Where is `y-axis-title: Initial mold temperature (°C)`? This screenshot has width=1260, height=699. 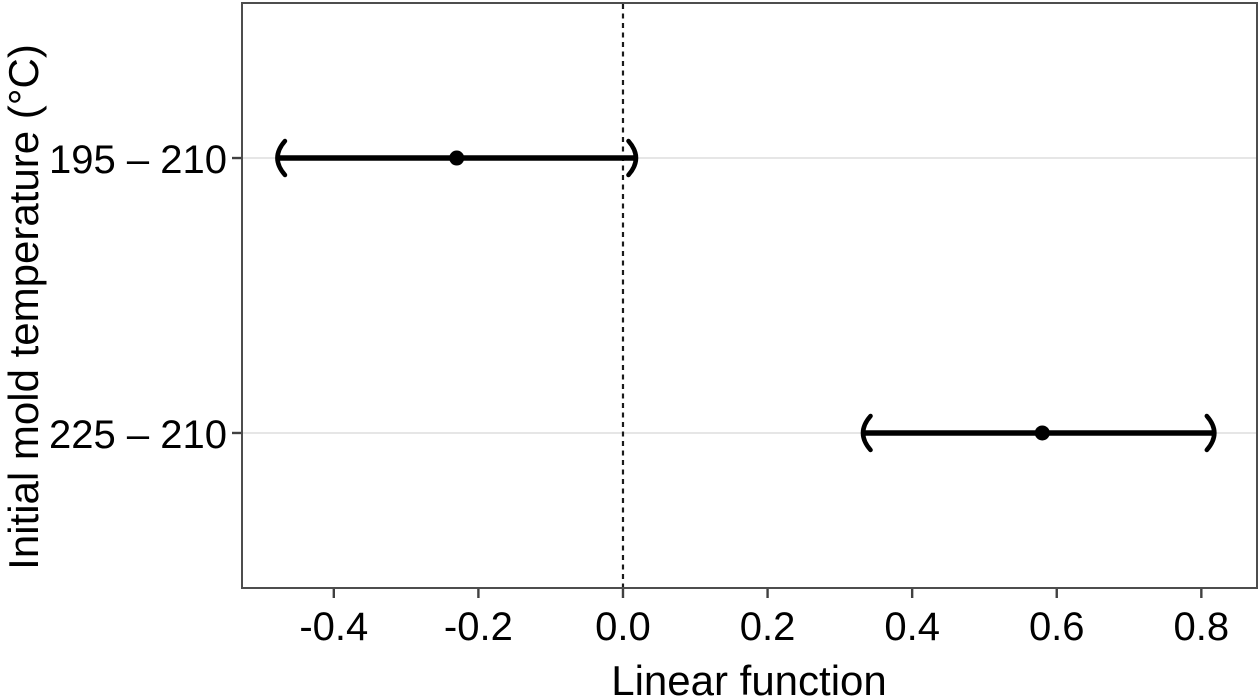
y-axis-title: Initial mold temperature (°C) is located at coordinates (23, 307).